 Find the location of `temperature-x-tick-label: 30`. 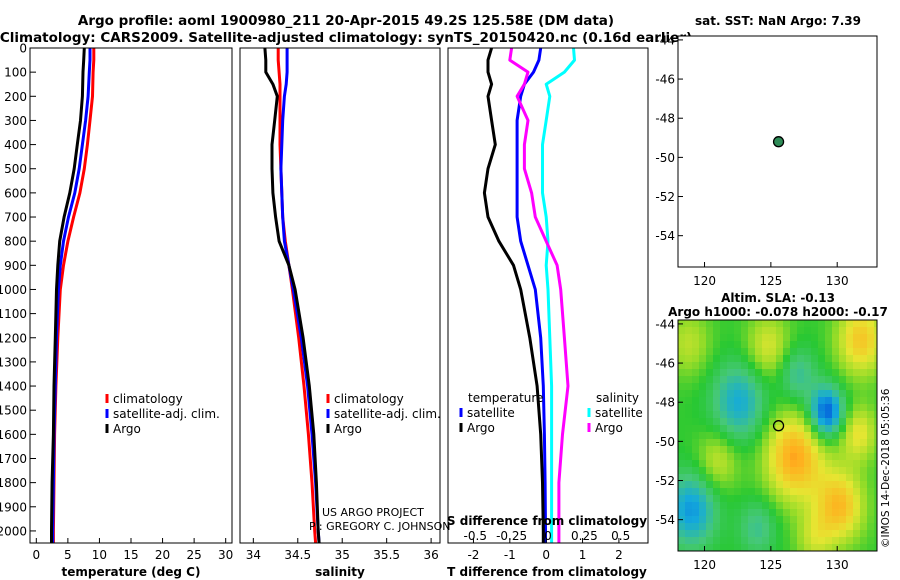

temperature-x-tick-label: 30 is located at coordinates (225, 555).